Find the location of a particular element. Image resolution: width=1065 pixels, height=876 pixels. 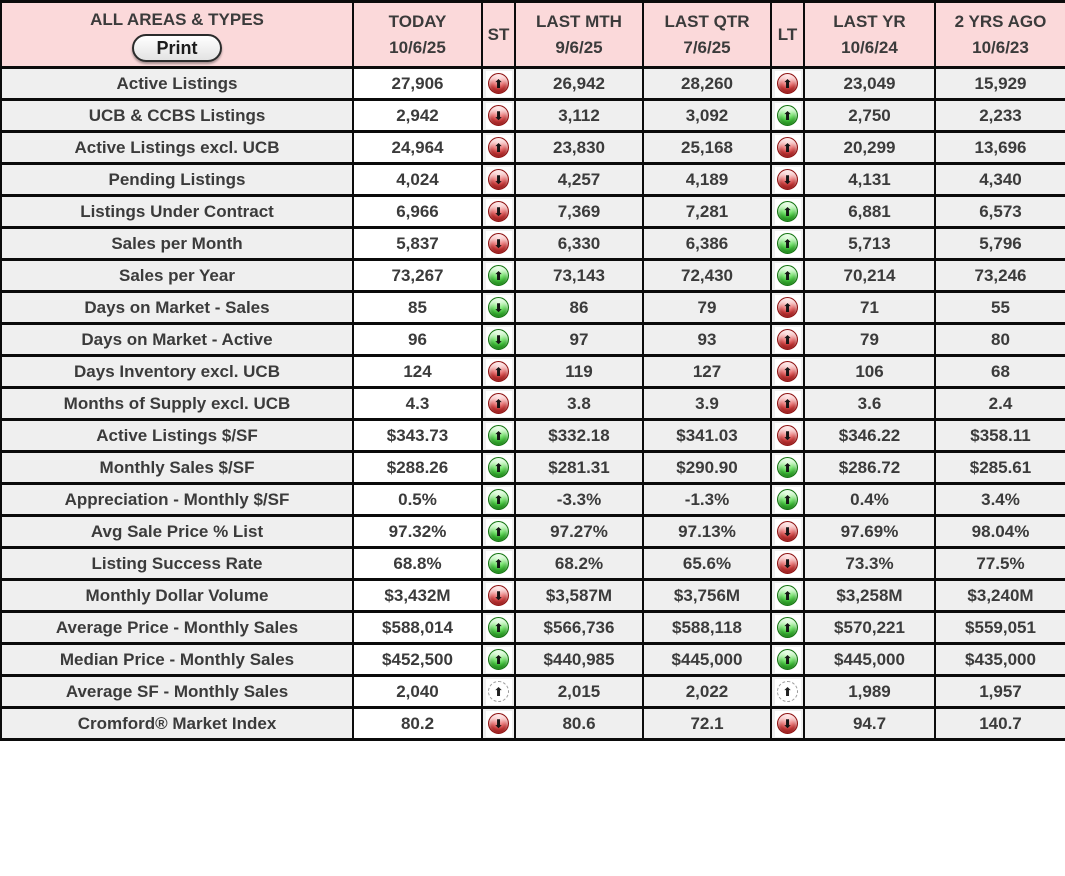

last_qtr-value: 6,386 is located at coordinates (707, 243).